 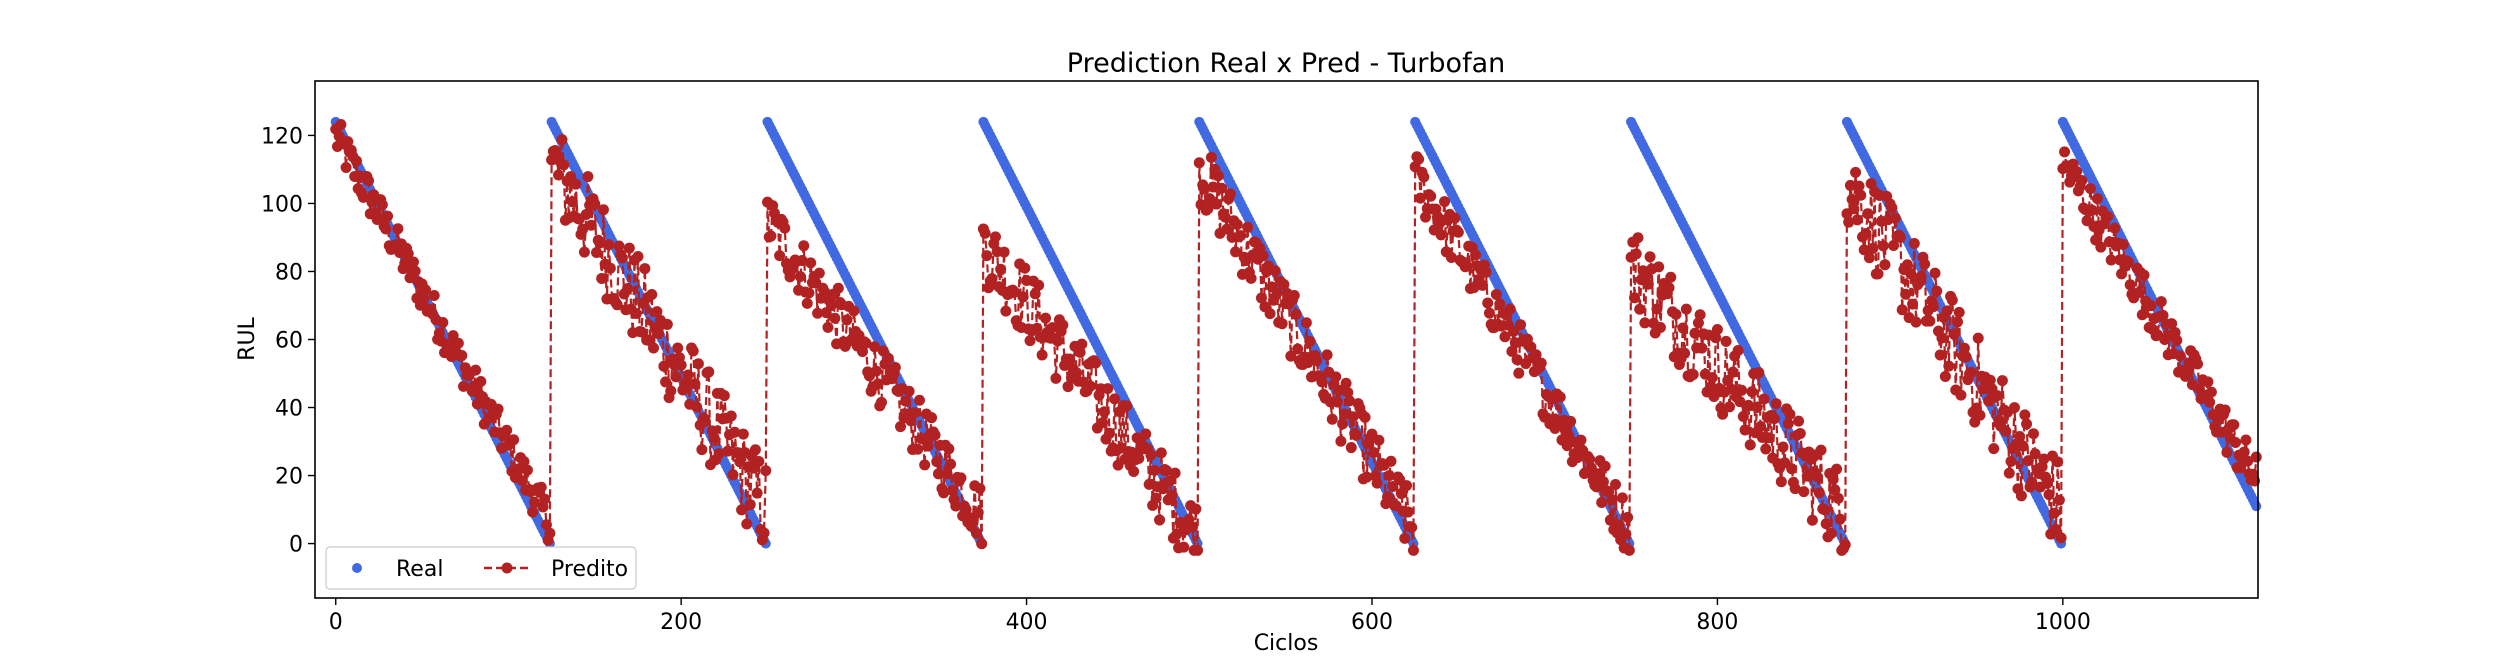 I want to click on y-tick-label: 0, so click(x=296, y=545).